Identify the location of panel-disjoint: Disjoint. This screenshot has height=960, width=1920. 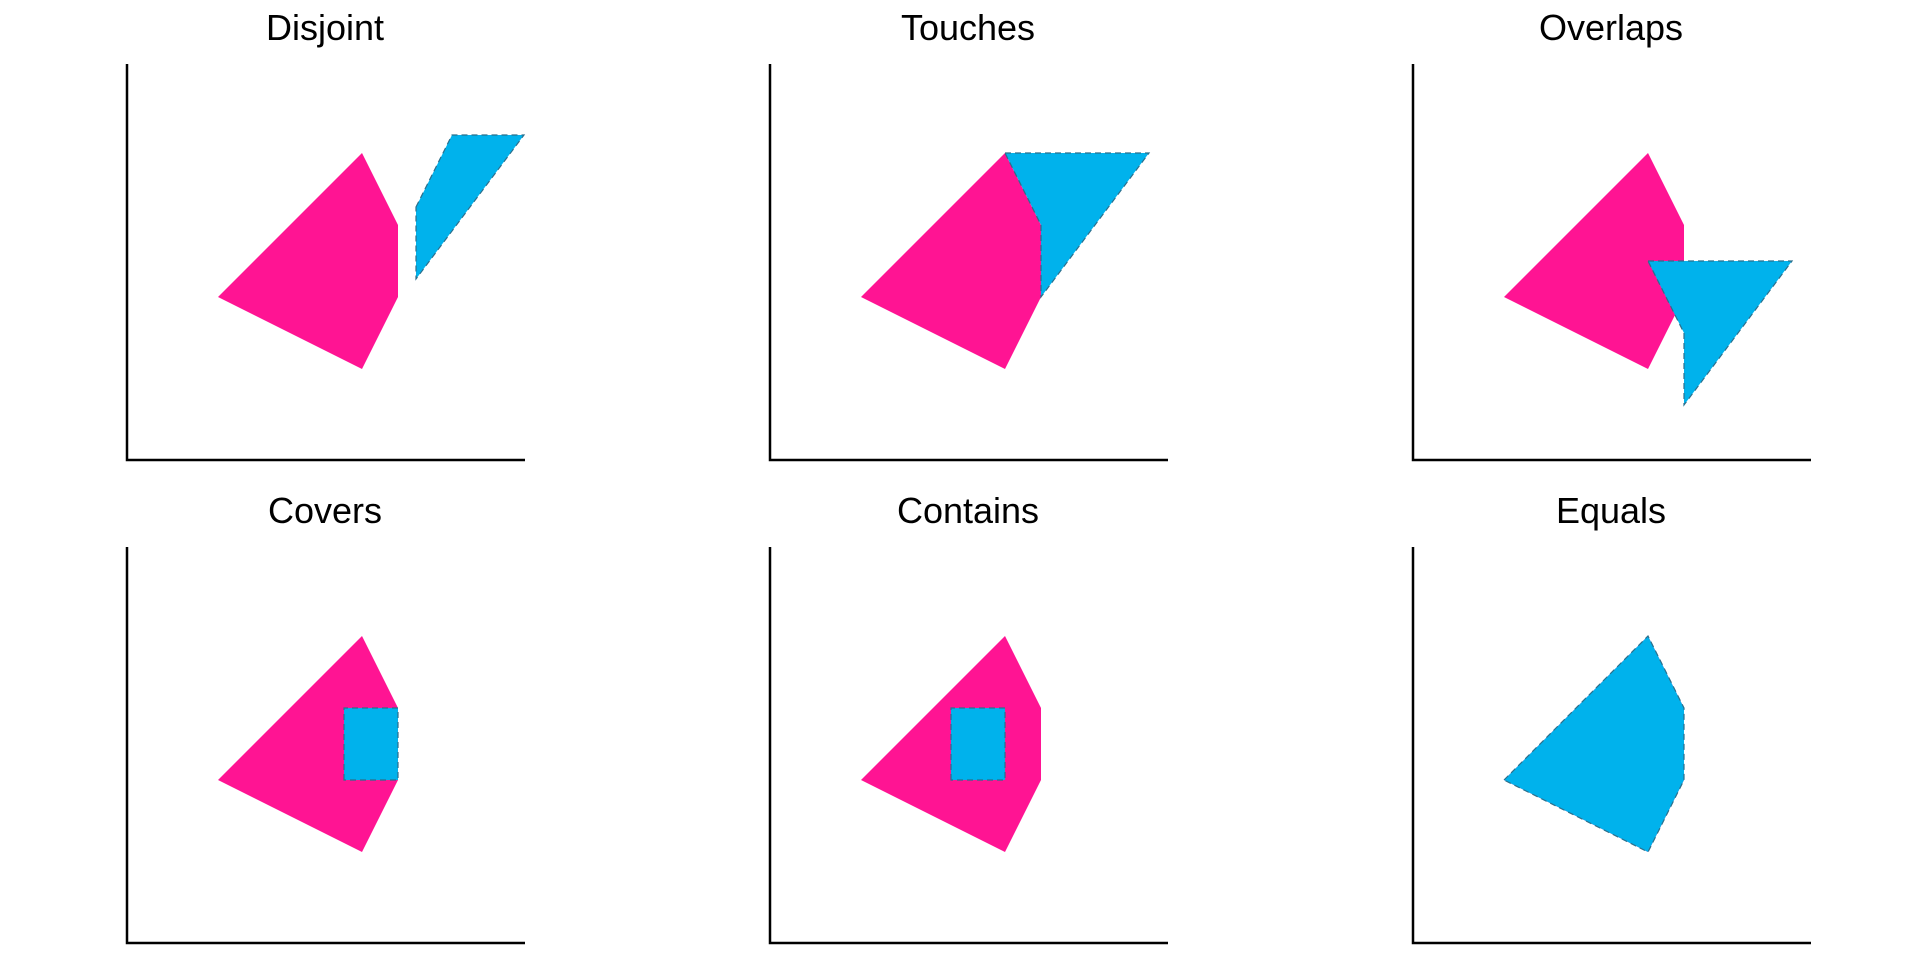
(325, 234).